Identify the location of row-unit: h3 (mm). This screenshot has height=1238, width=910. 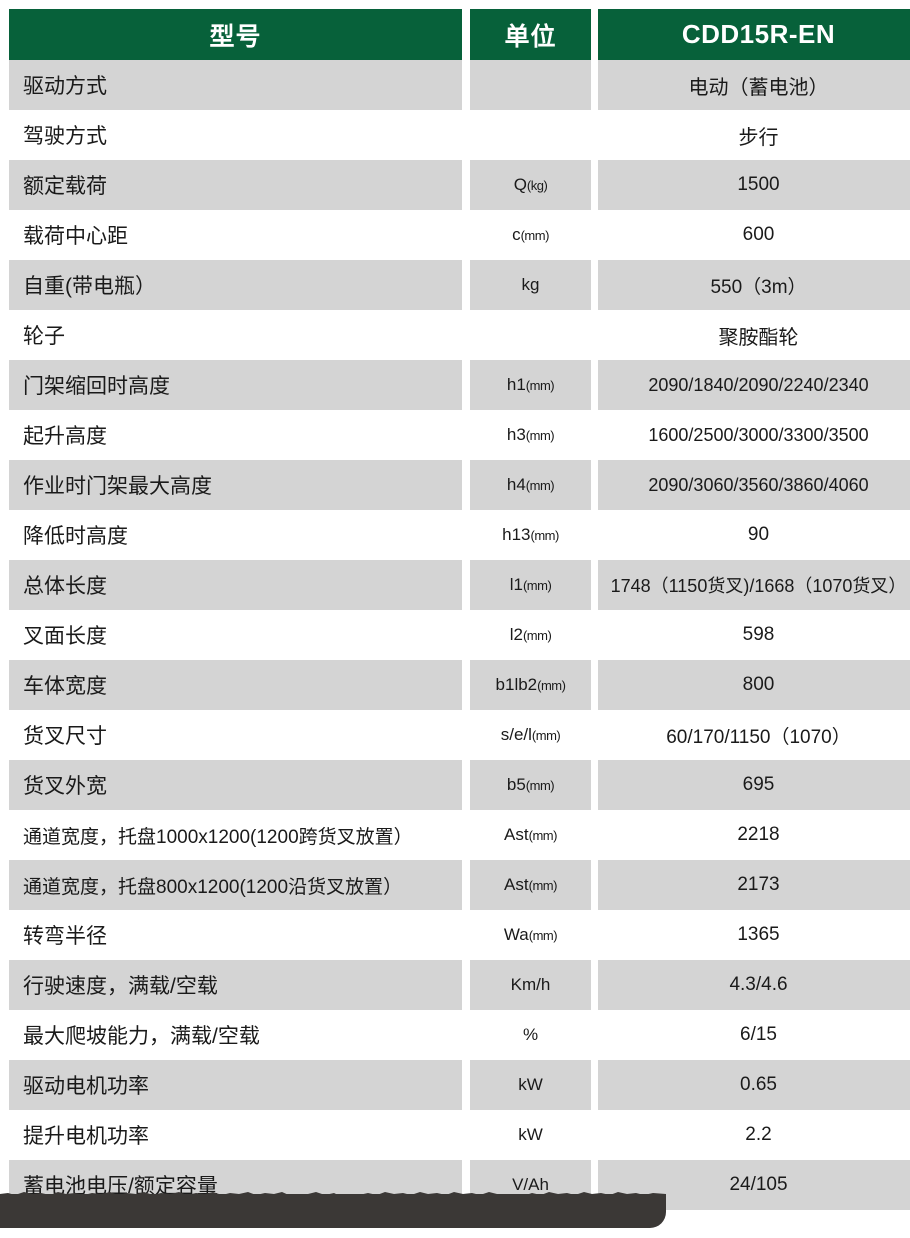
(530, 435).